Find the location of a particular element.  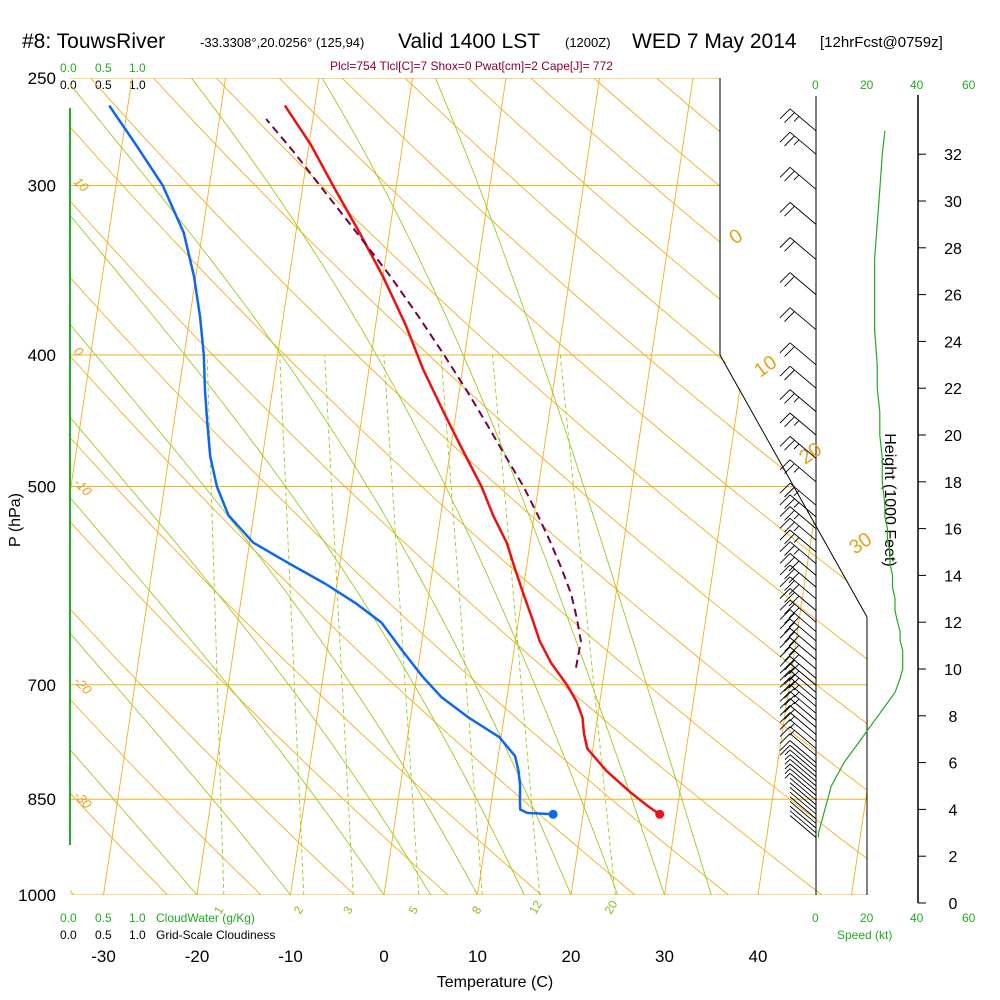

wind-speed-profile is located at coordinates (860, 484).